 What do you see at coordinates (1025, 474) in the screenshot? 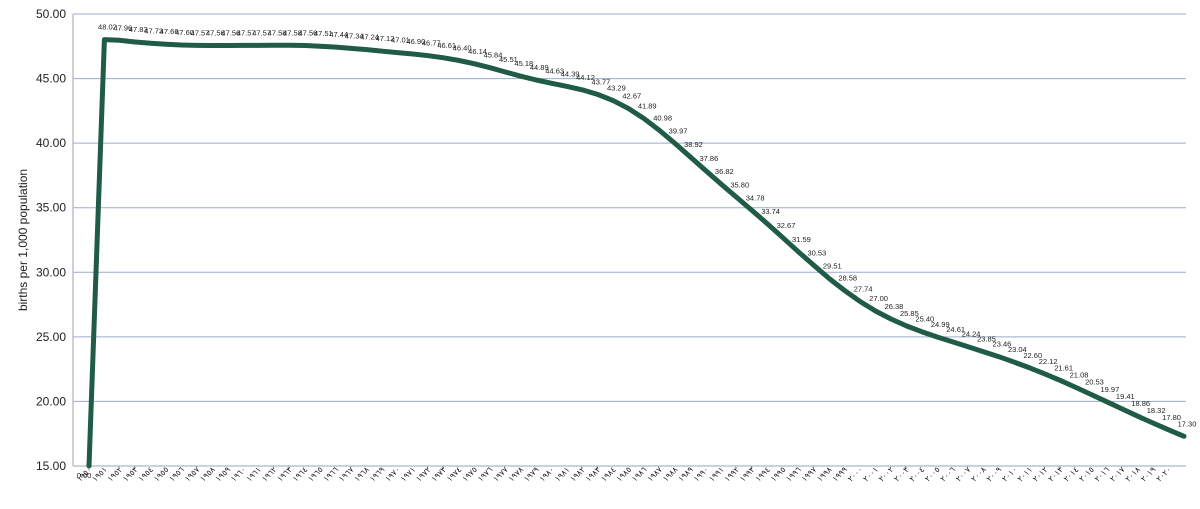
I see `x-tick-label: ٢٠١١` at bounding box center [1025, 474].